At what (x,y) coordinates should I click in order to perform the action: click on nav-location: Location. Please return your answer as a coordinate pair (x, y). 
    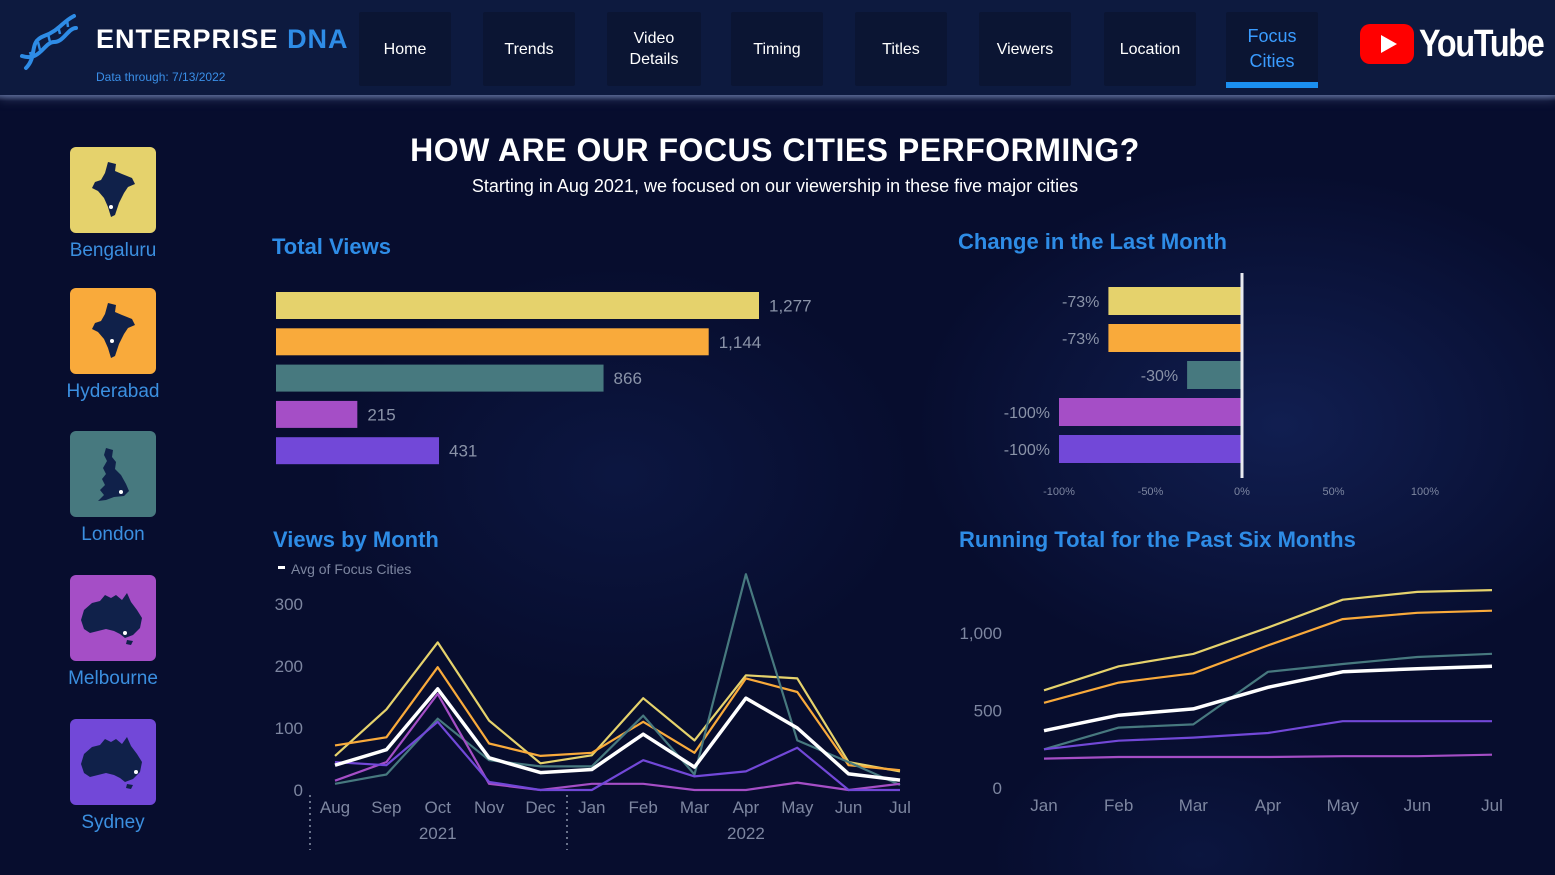
    Looking at the image, I should click on (1150, 49).